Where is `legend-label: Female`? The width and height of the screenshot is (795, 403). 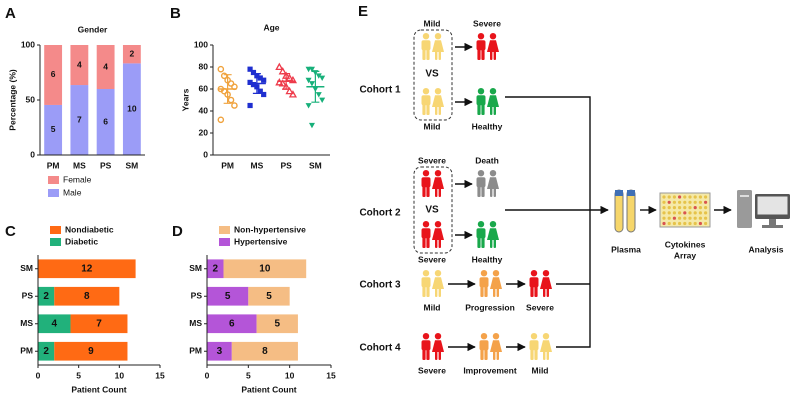 legend-label: Female is located at coordinates (77, 179).